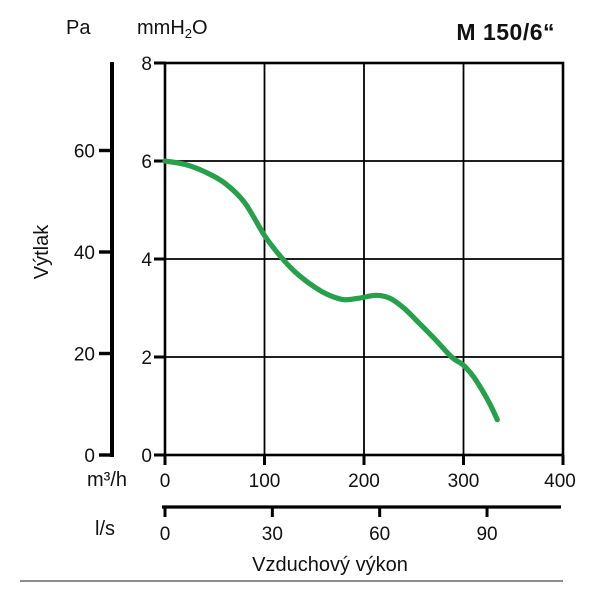 This screenshot has width=600, height=600. Describe the element at coordinates (146, 162) in the screenshot. I see `mmh2o-tick-label: 6` at that location.